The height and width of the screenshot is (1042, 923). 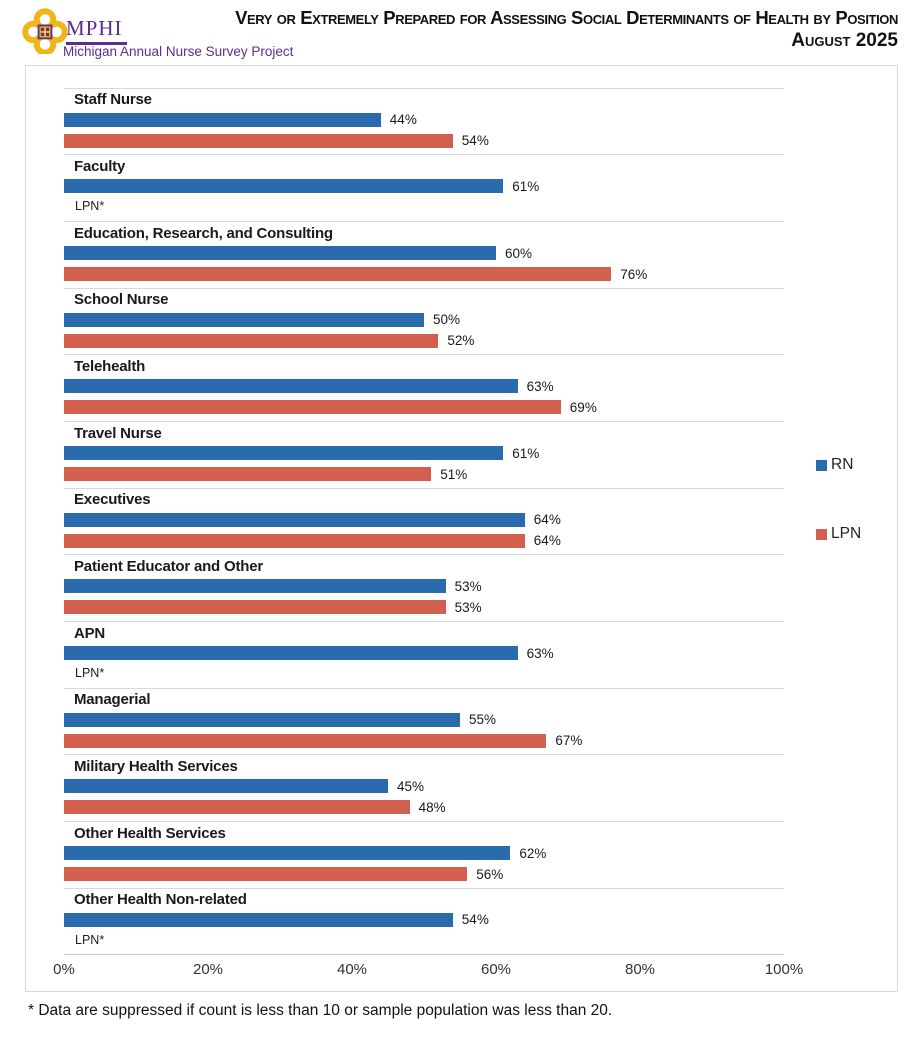 What do you see at coordinates (496, 969) in the screenshot?
I see `x-tick-label: 60%` at bounding box center [496, 969].